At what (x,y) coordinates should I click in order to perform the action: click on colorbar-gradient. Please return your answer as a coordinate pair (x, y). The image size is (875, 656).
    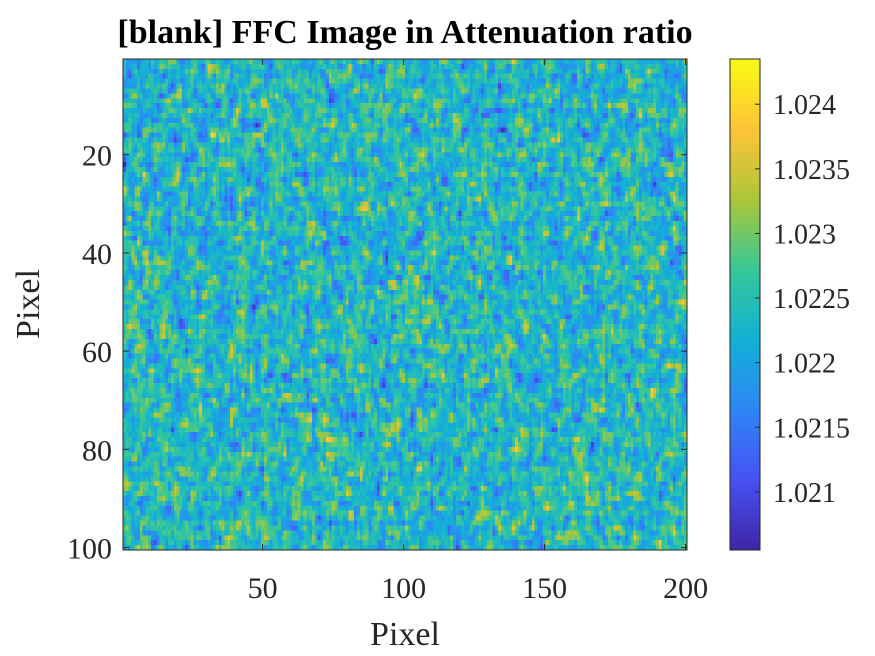
    Looking at the image, I should click on (745, 304).